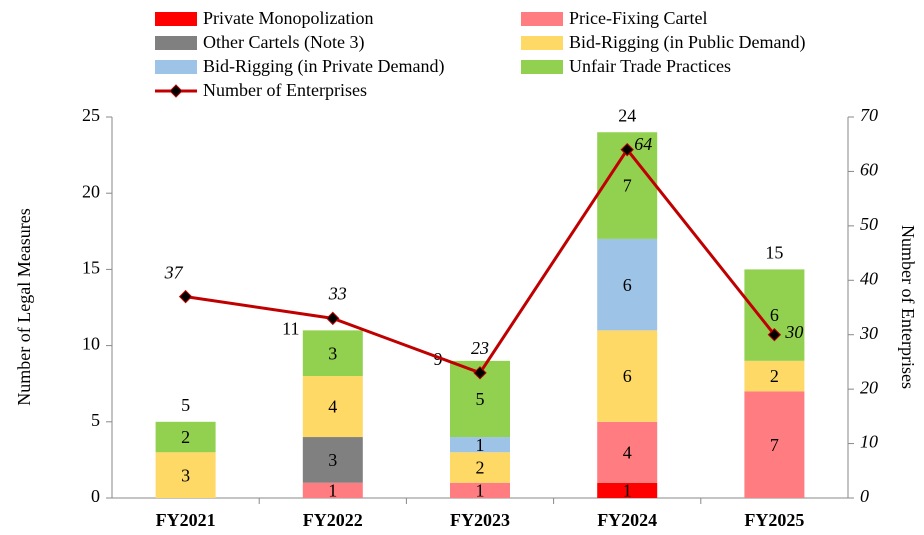 The height and width of the screenshot is (535, 924). What do you see at coordinates (91, 115) in the screenshot?
I see `y-tick-label: 25` at bounding box center [91, 115].